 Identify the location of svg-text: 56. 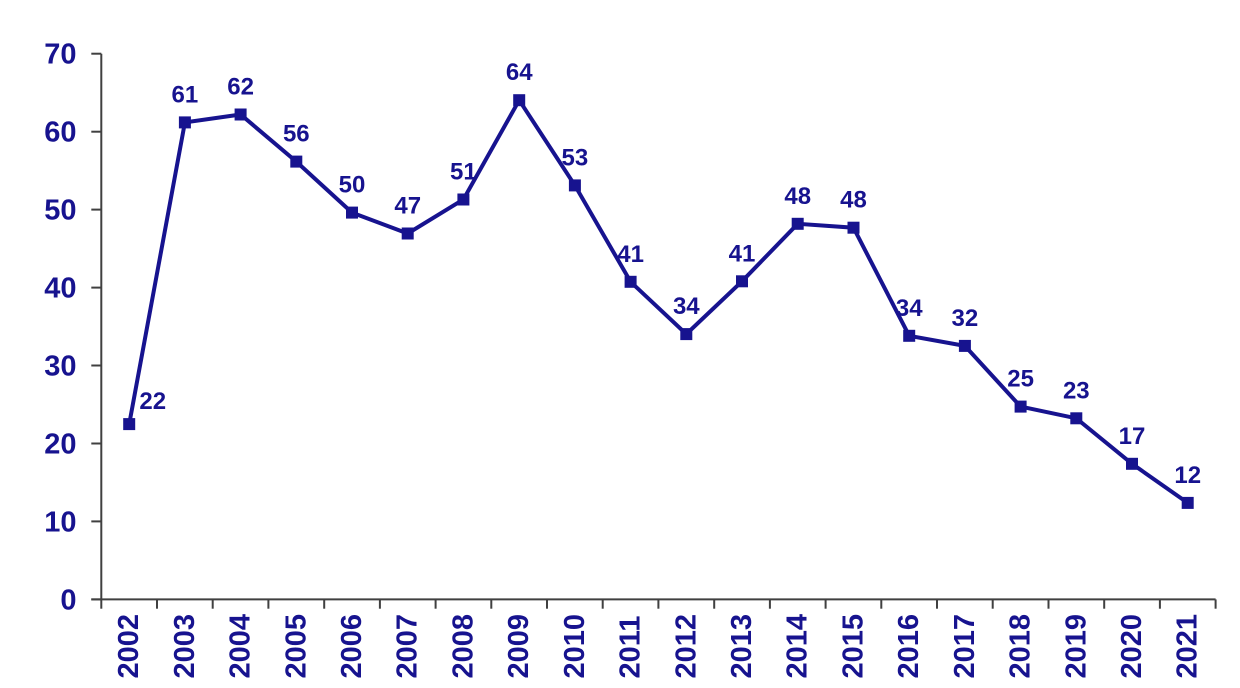
(296, 134).